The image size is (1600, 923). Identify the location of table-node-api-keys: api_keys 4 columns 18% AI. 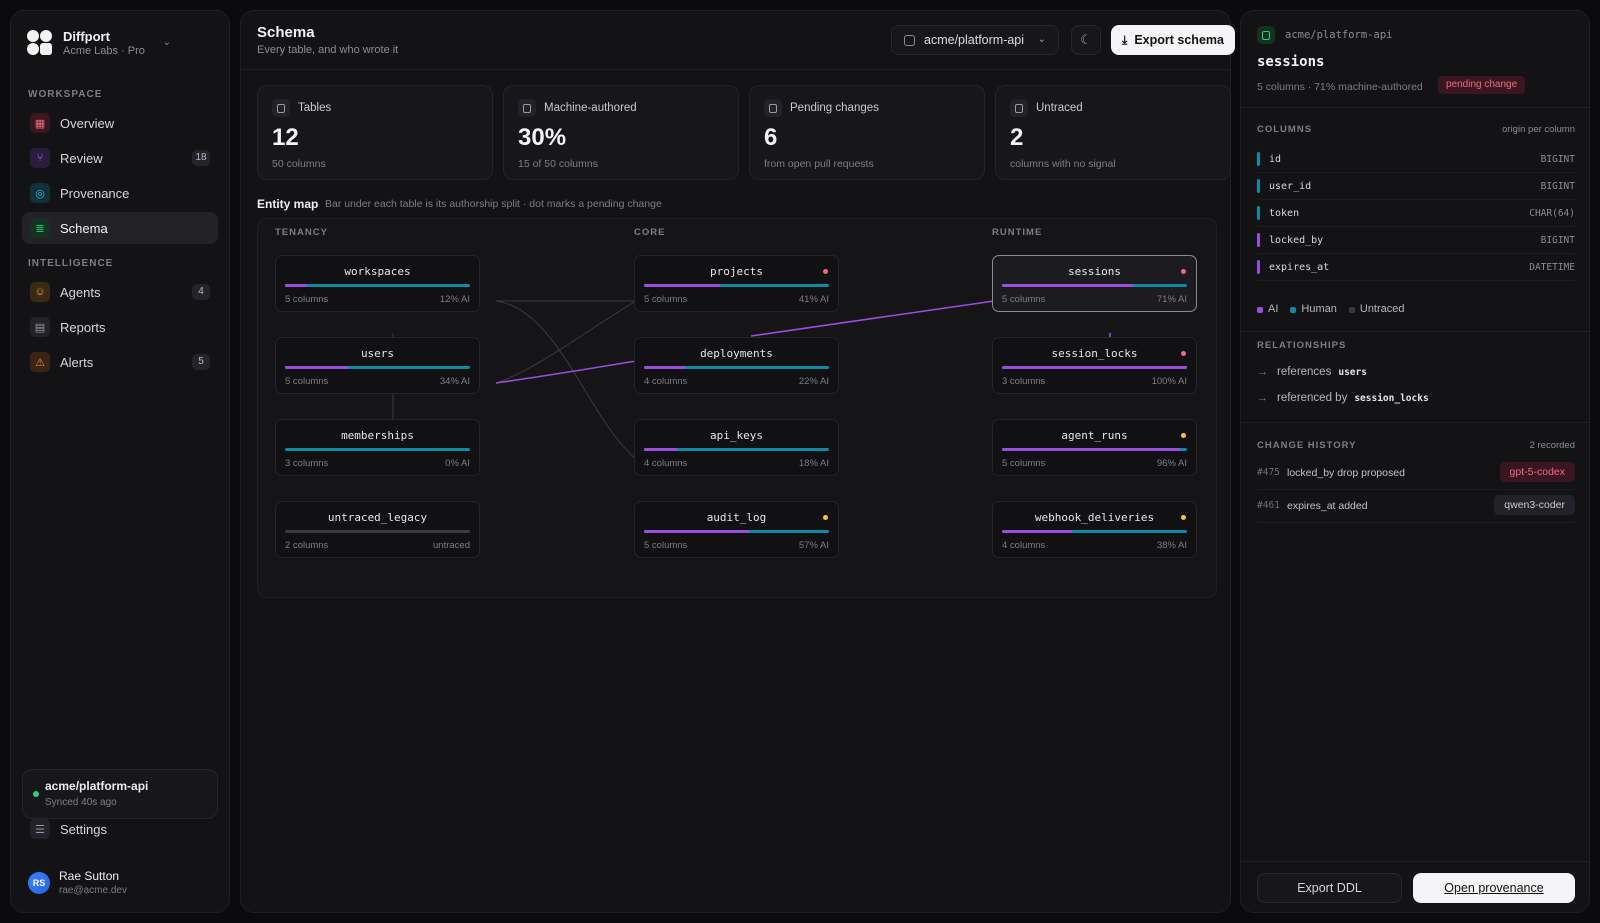
(736, 447).